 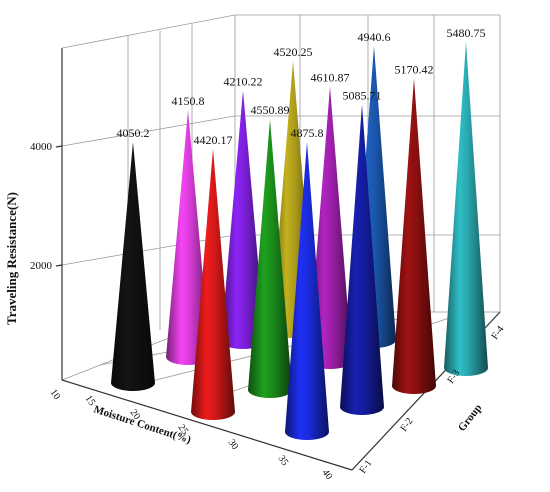 What do you see at coordinates (207, 425) in the screenshot?
I see `x-axis-line` at bounding box center [207, 425].